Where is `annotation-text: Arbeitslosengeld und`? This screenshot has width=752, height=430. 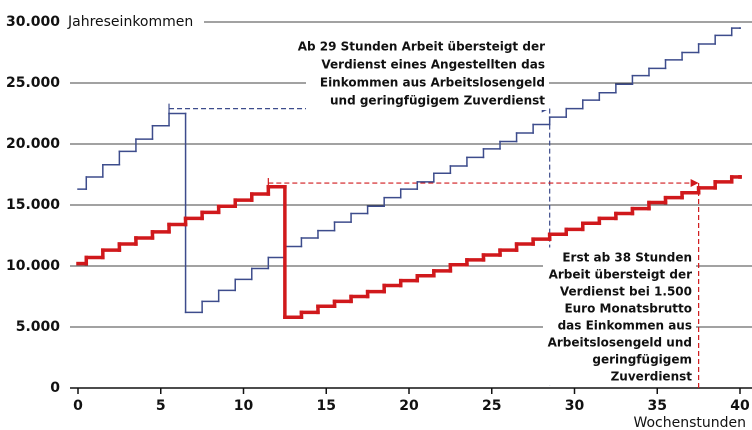 annotation-text: Arbeitslosengeld und is located at coordinates (620, 343).